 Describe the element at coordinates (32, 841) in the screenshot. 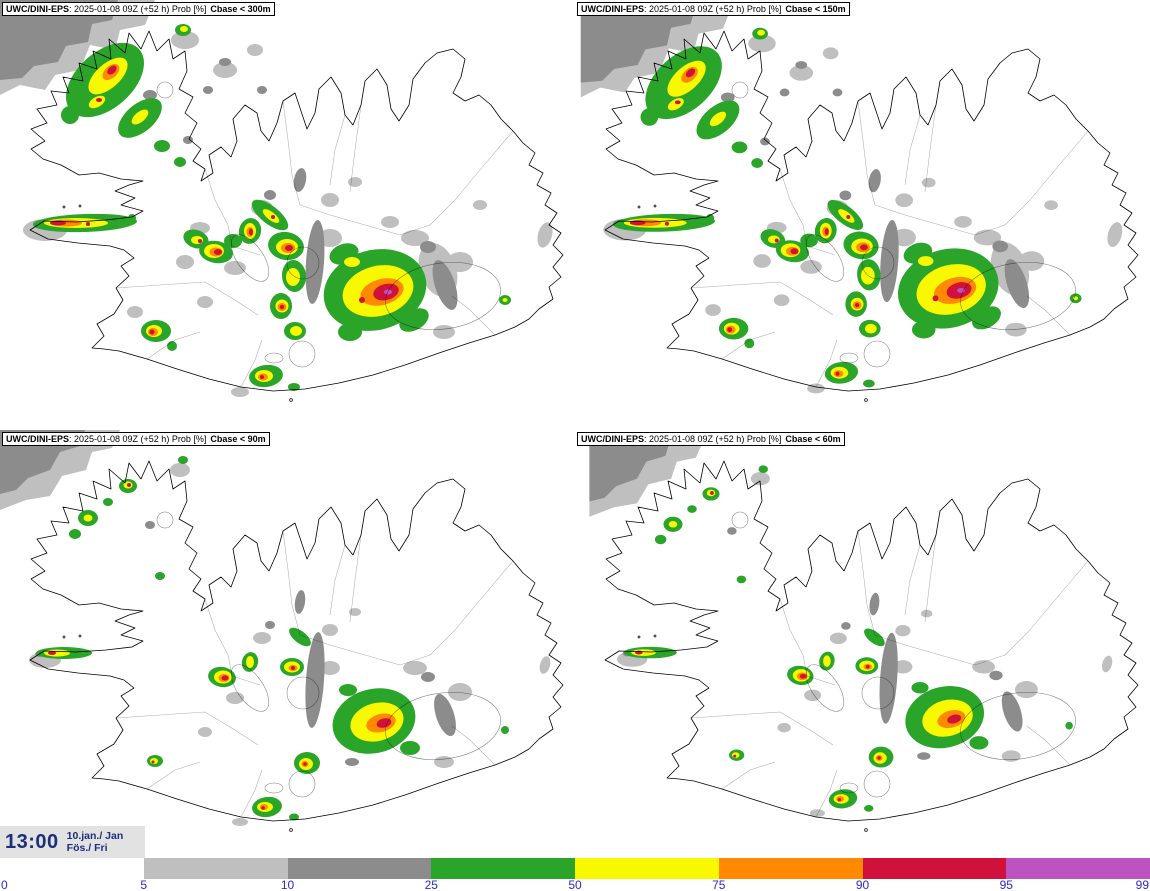

I see `valid-time: 13:00` at that location.